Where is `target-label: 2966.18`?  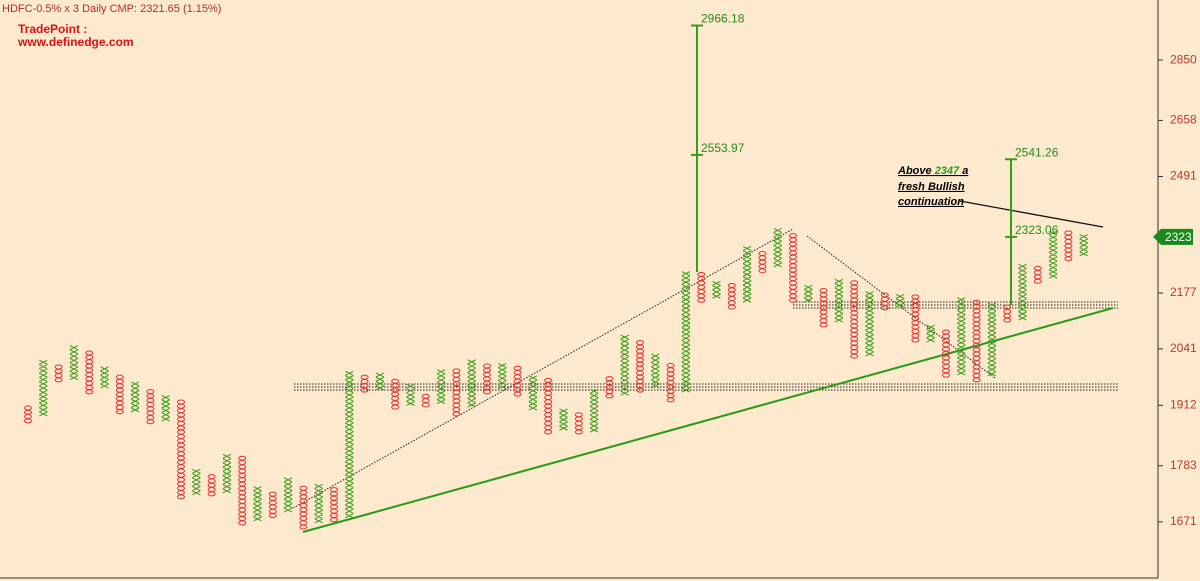
target-label: 2966.18 is located at coordinates (723, 19).